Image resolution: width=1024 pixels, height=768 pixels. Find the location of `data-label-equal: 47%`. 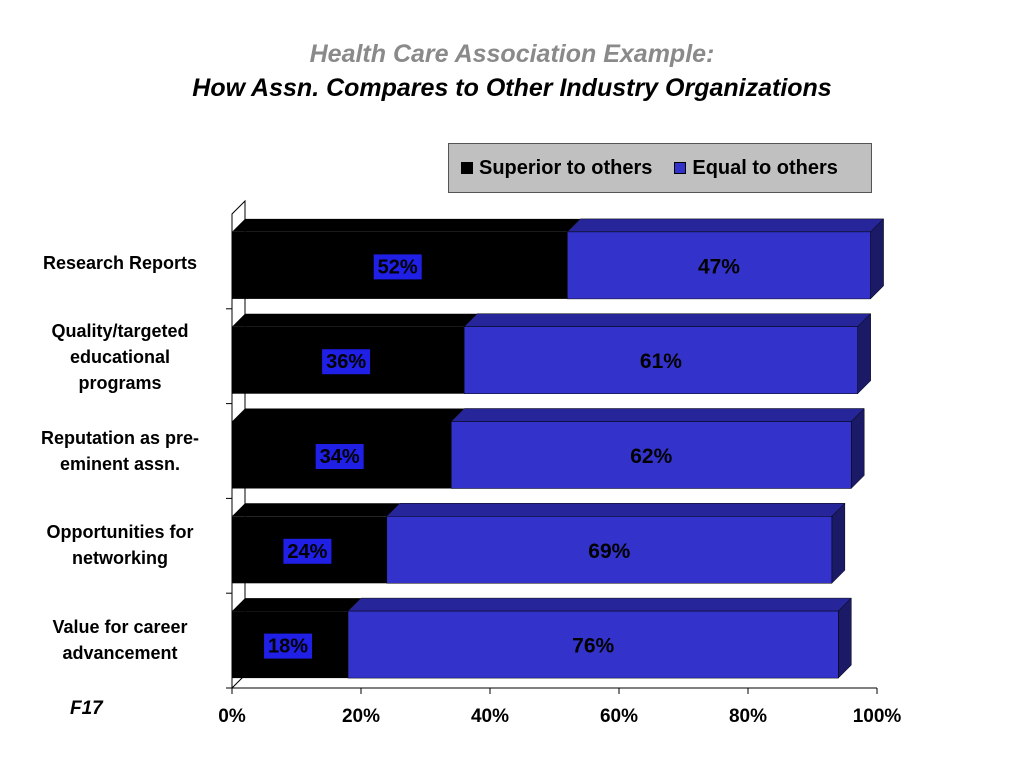

data-label-equal: 47% is located at coordinates (719, 266).